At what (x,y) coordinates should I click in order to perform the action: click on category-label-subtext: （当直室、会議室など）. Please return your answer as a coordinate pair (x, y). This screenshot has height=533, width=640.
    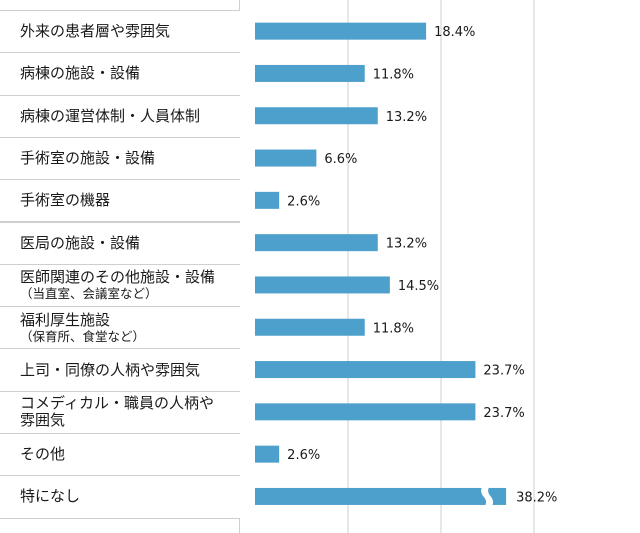
    Looking at the image, I should click on (89, 294).